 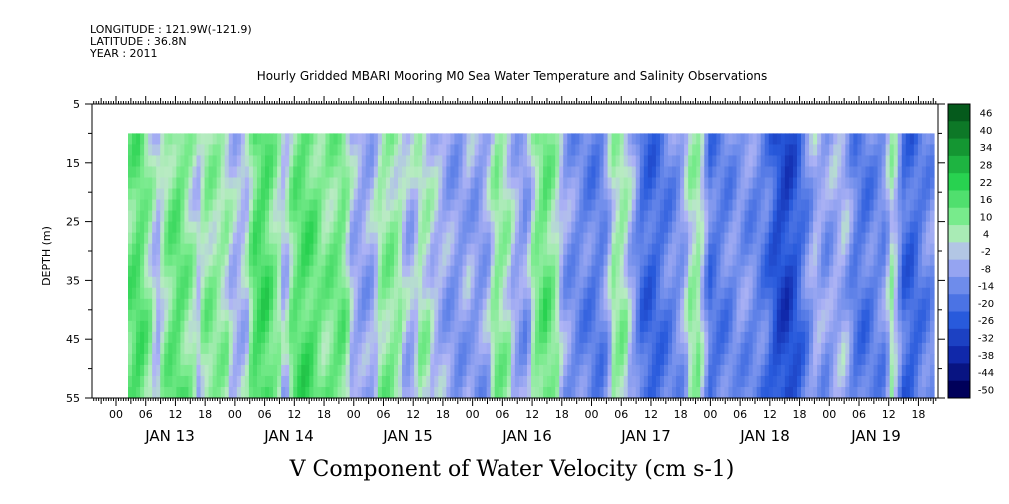 I want to click on y-tick-label: 55, so click(x=73, y=398).